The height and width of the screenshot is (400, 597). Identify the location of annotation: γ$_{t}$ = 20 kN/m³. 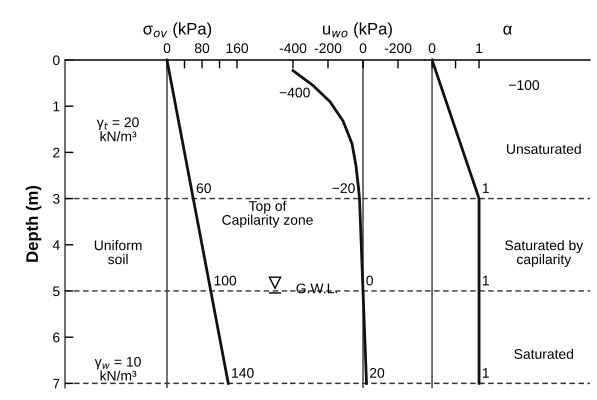
(117, 129).